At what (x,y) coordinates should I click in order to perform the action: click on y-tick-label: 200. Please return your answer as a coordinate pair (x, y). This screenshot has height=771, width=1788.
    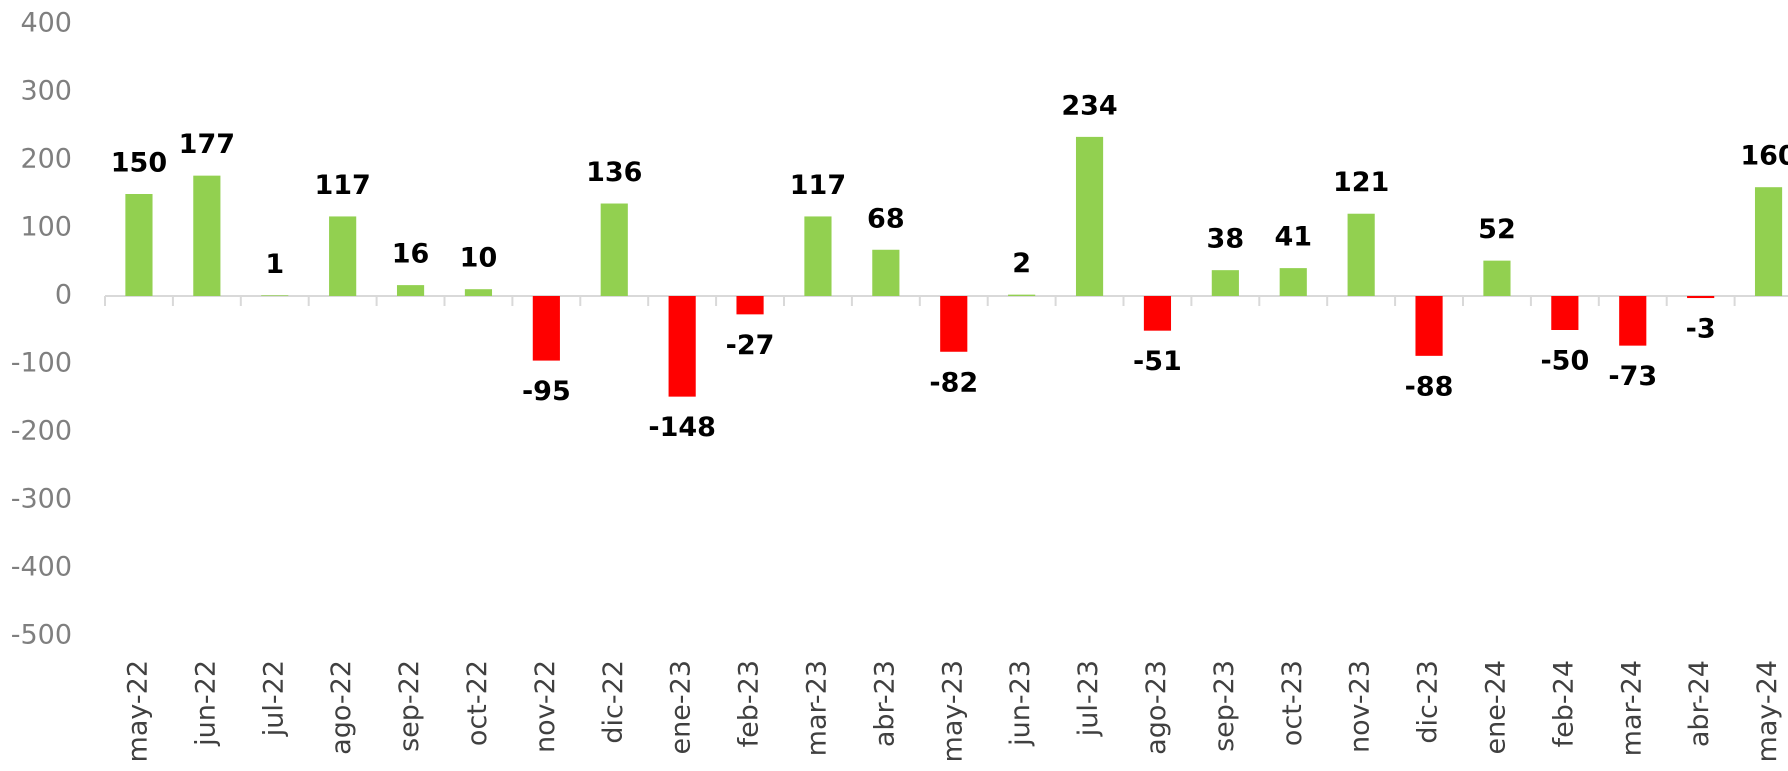
    Looking at the image, I should click on (46, 159).